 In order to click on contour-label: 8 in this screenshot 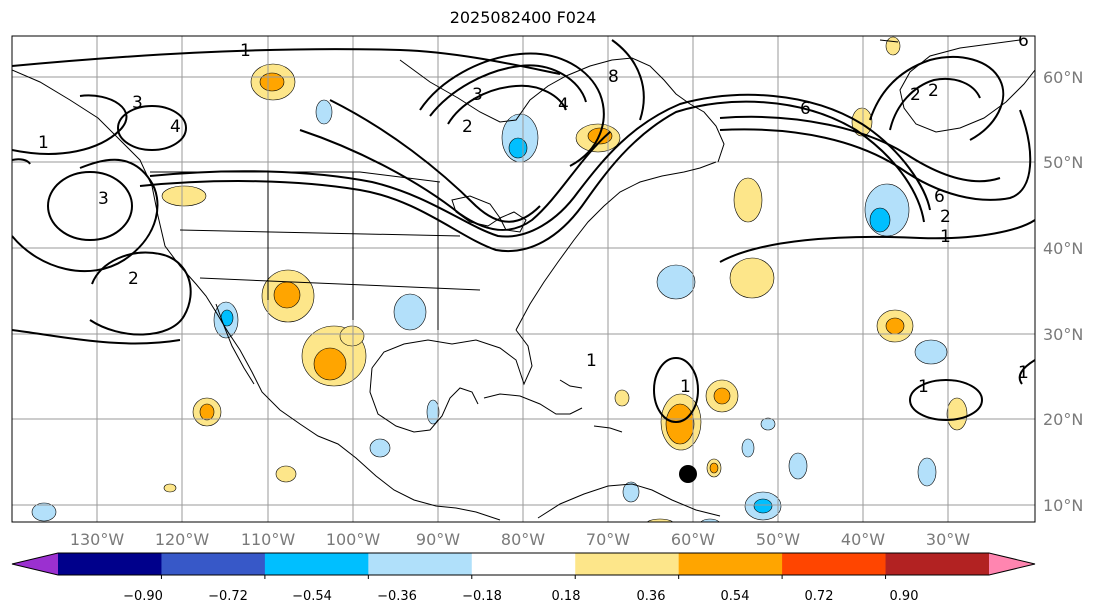, I will do `click(613, 77)`.